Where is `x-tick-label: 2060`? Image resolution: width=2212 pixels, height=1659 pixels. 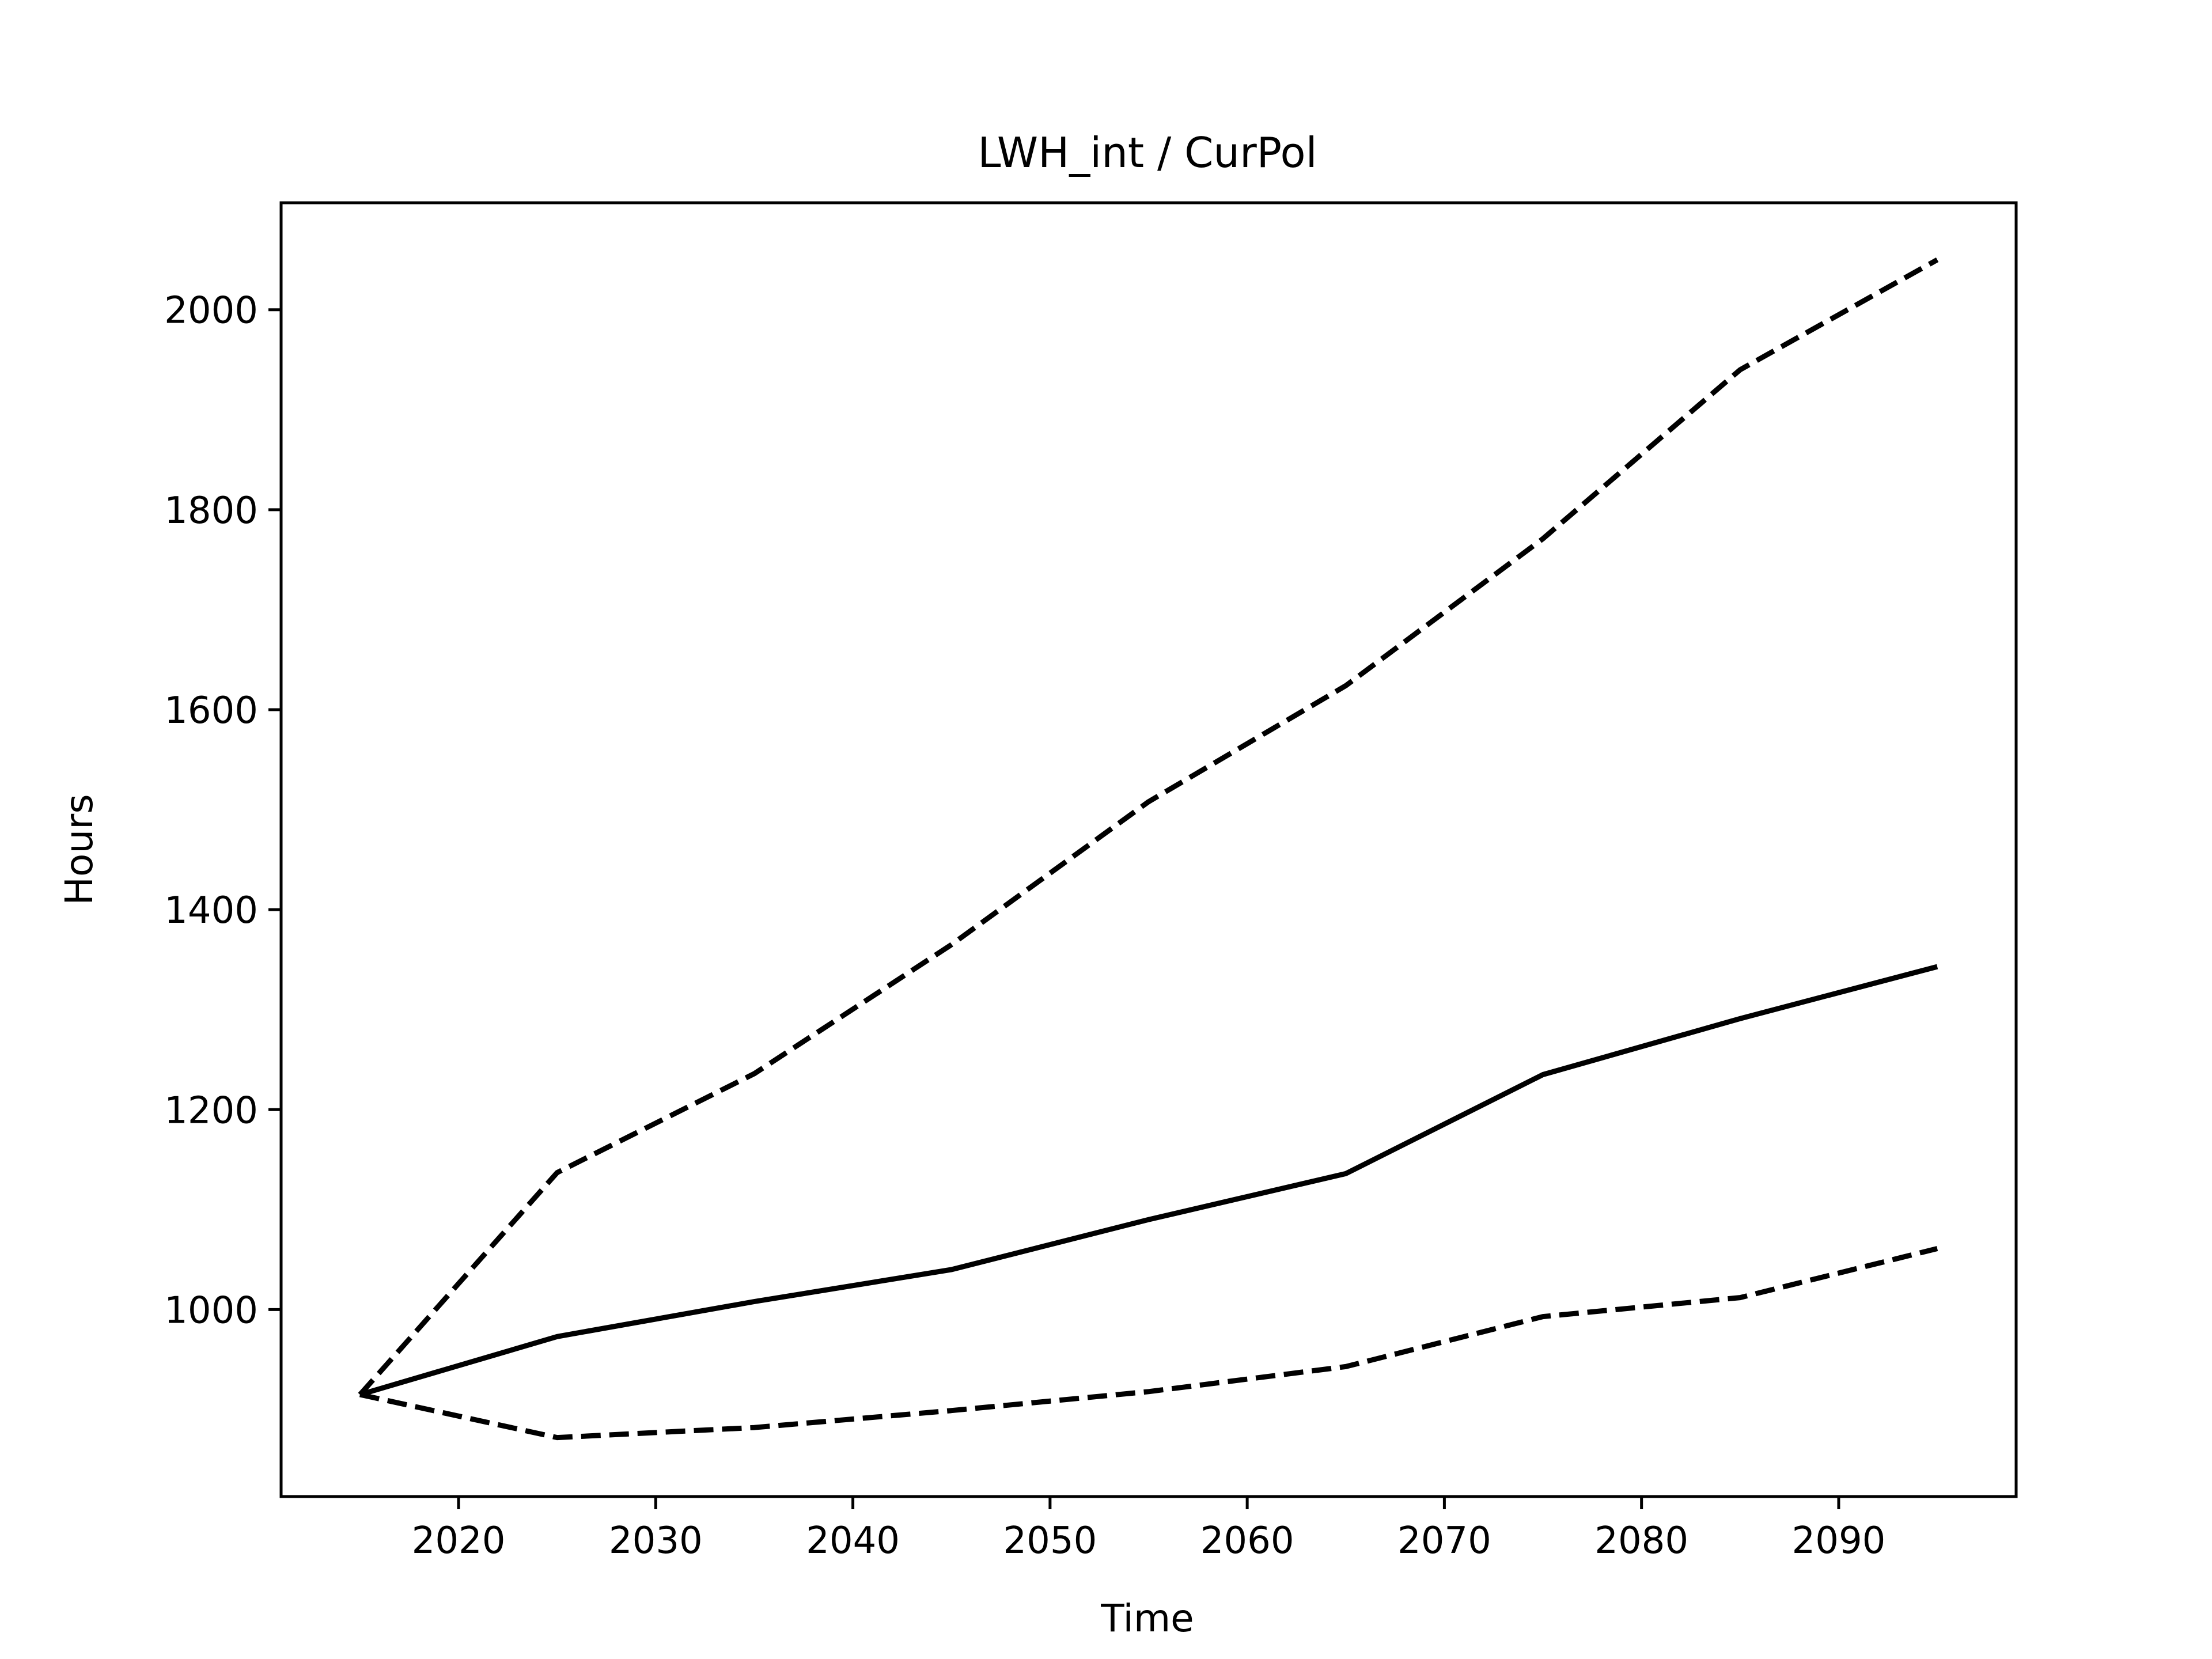 x-tick-label: 2060 is located at coordinates (1247, 1541).